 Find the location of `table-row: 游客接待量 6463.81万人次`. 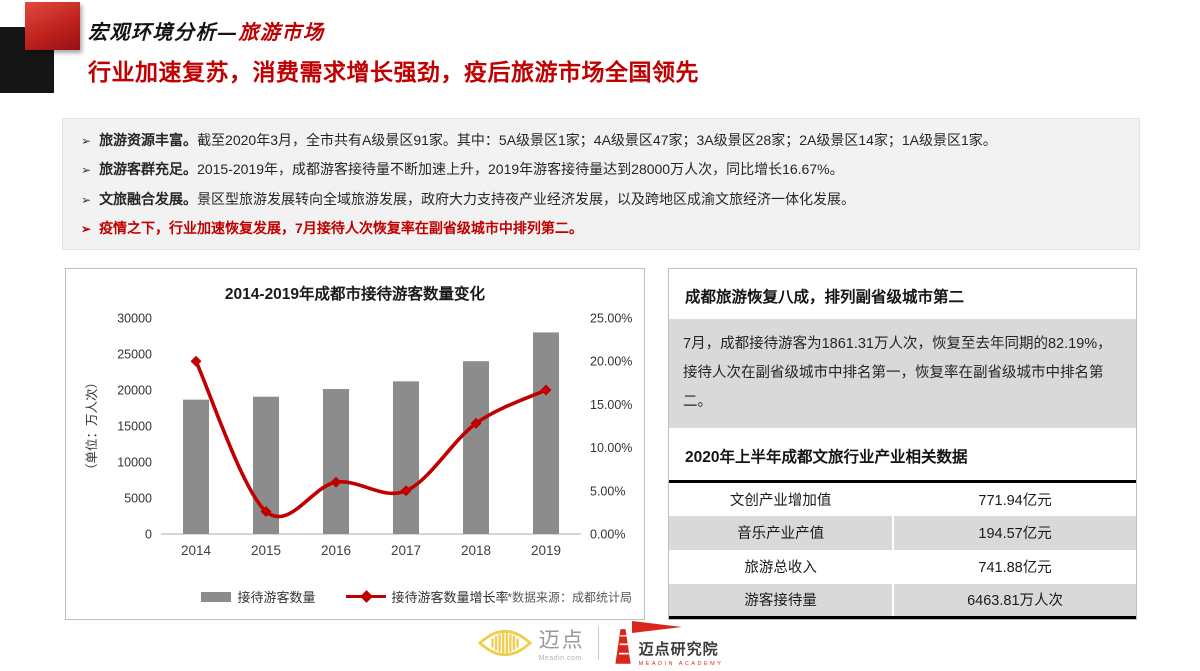

table-row: 游客接待量 6463.81万人次 is located at coordinates (902, 600).